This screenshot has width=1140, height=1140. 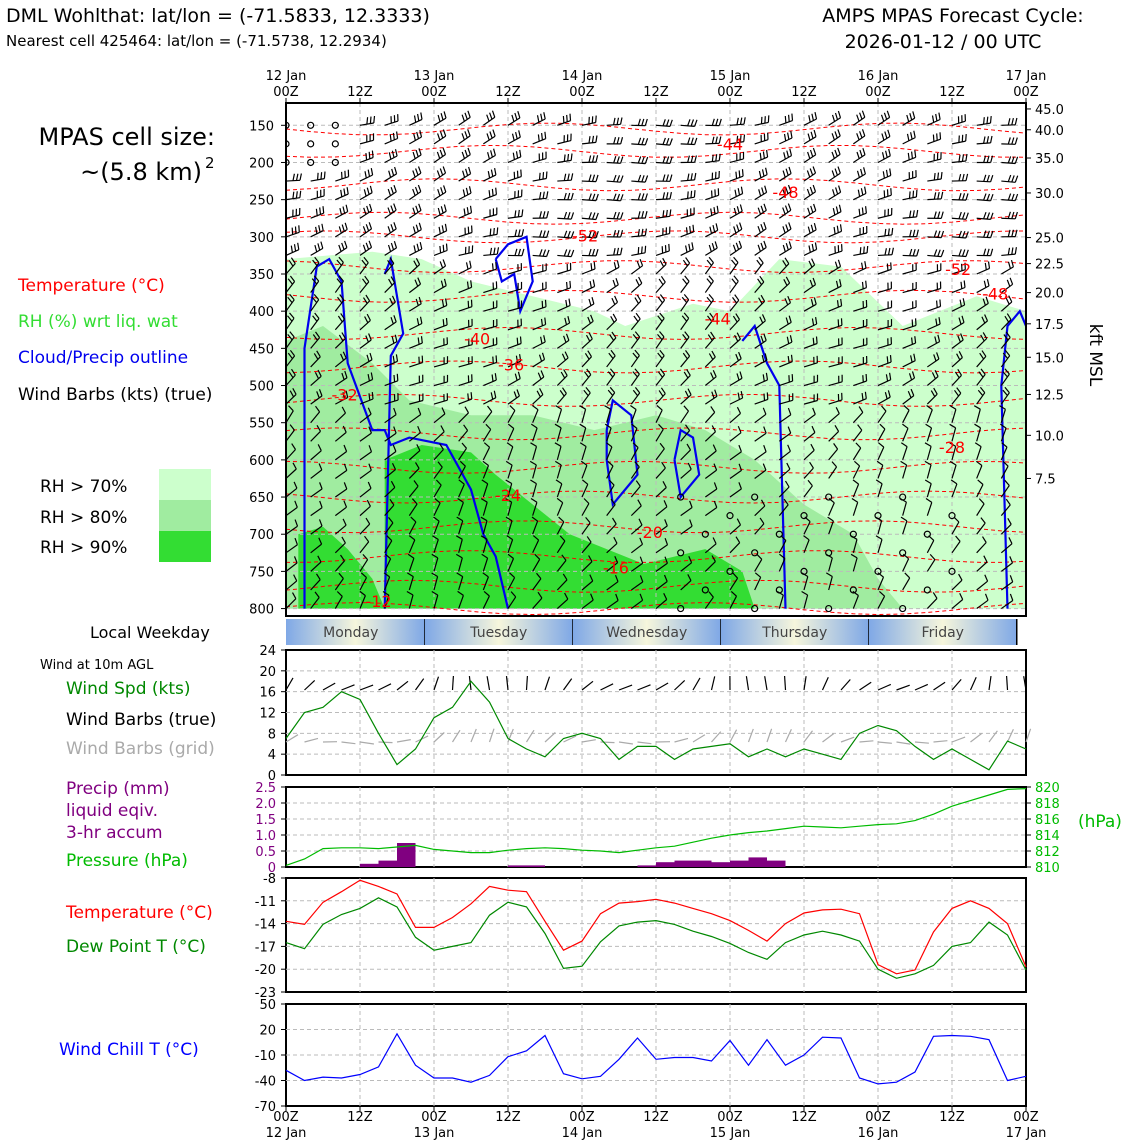 I want to click on wind-barbs-grid-label: Wind Barbs (grid), so click(x=140, y=749).